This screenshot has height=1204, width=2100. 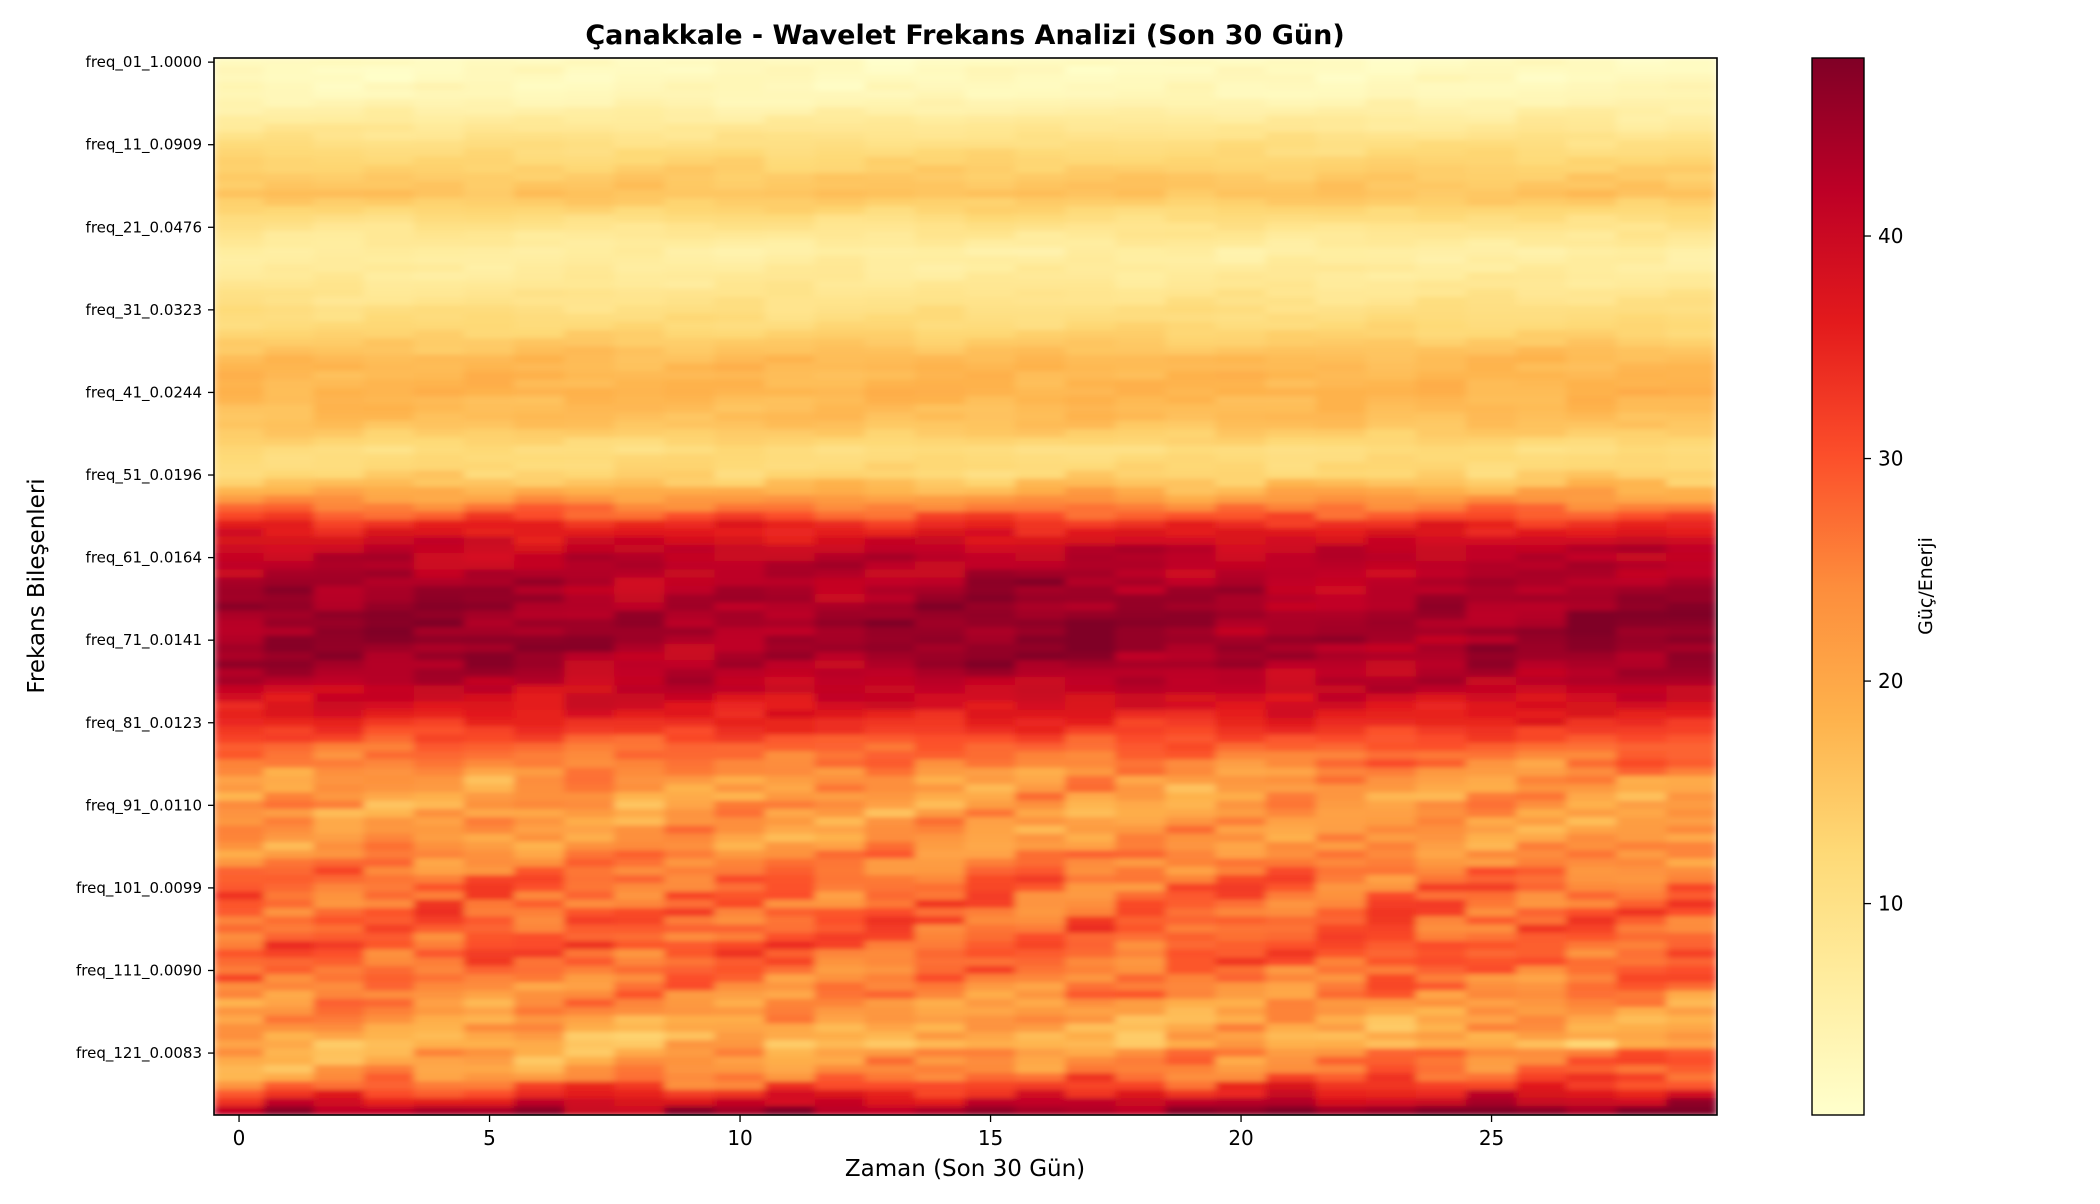 I want to click on colorbar-tick-label: 40, so click(x=1890, y=236).